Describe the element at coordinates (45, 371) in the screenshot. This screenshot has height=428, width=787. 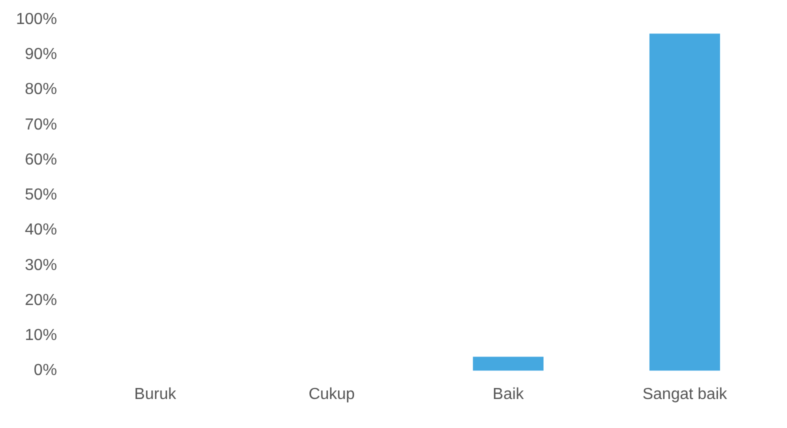
I see `y-tick-label: 0%` at that location.